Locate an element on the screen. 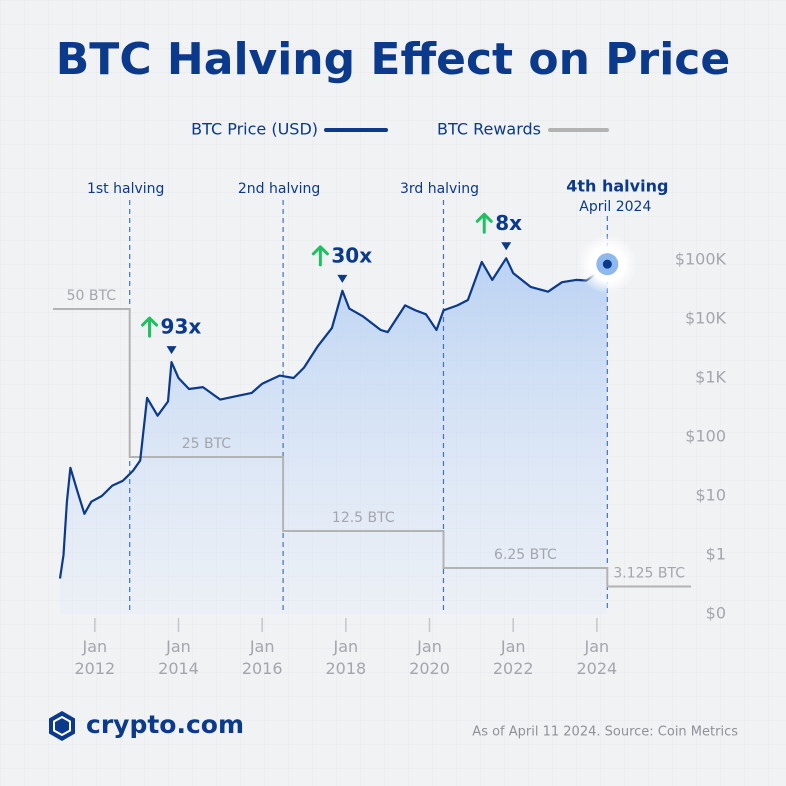 The height and width of the screenshot is (786, 786). halving-date: April 2024 is located at coordinates (615, 207).